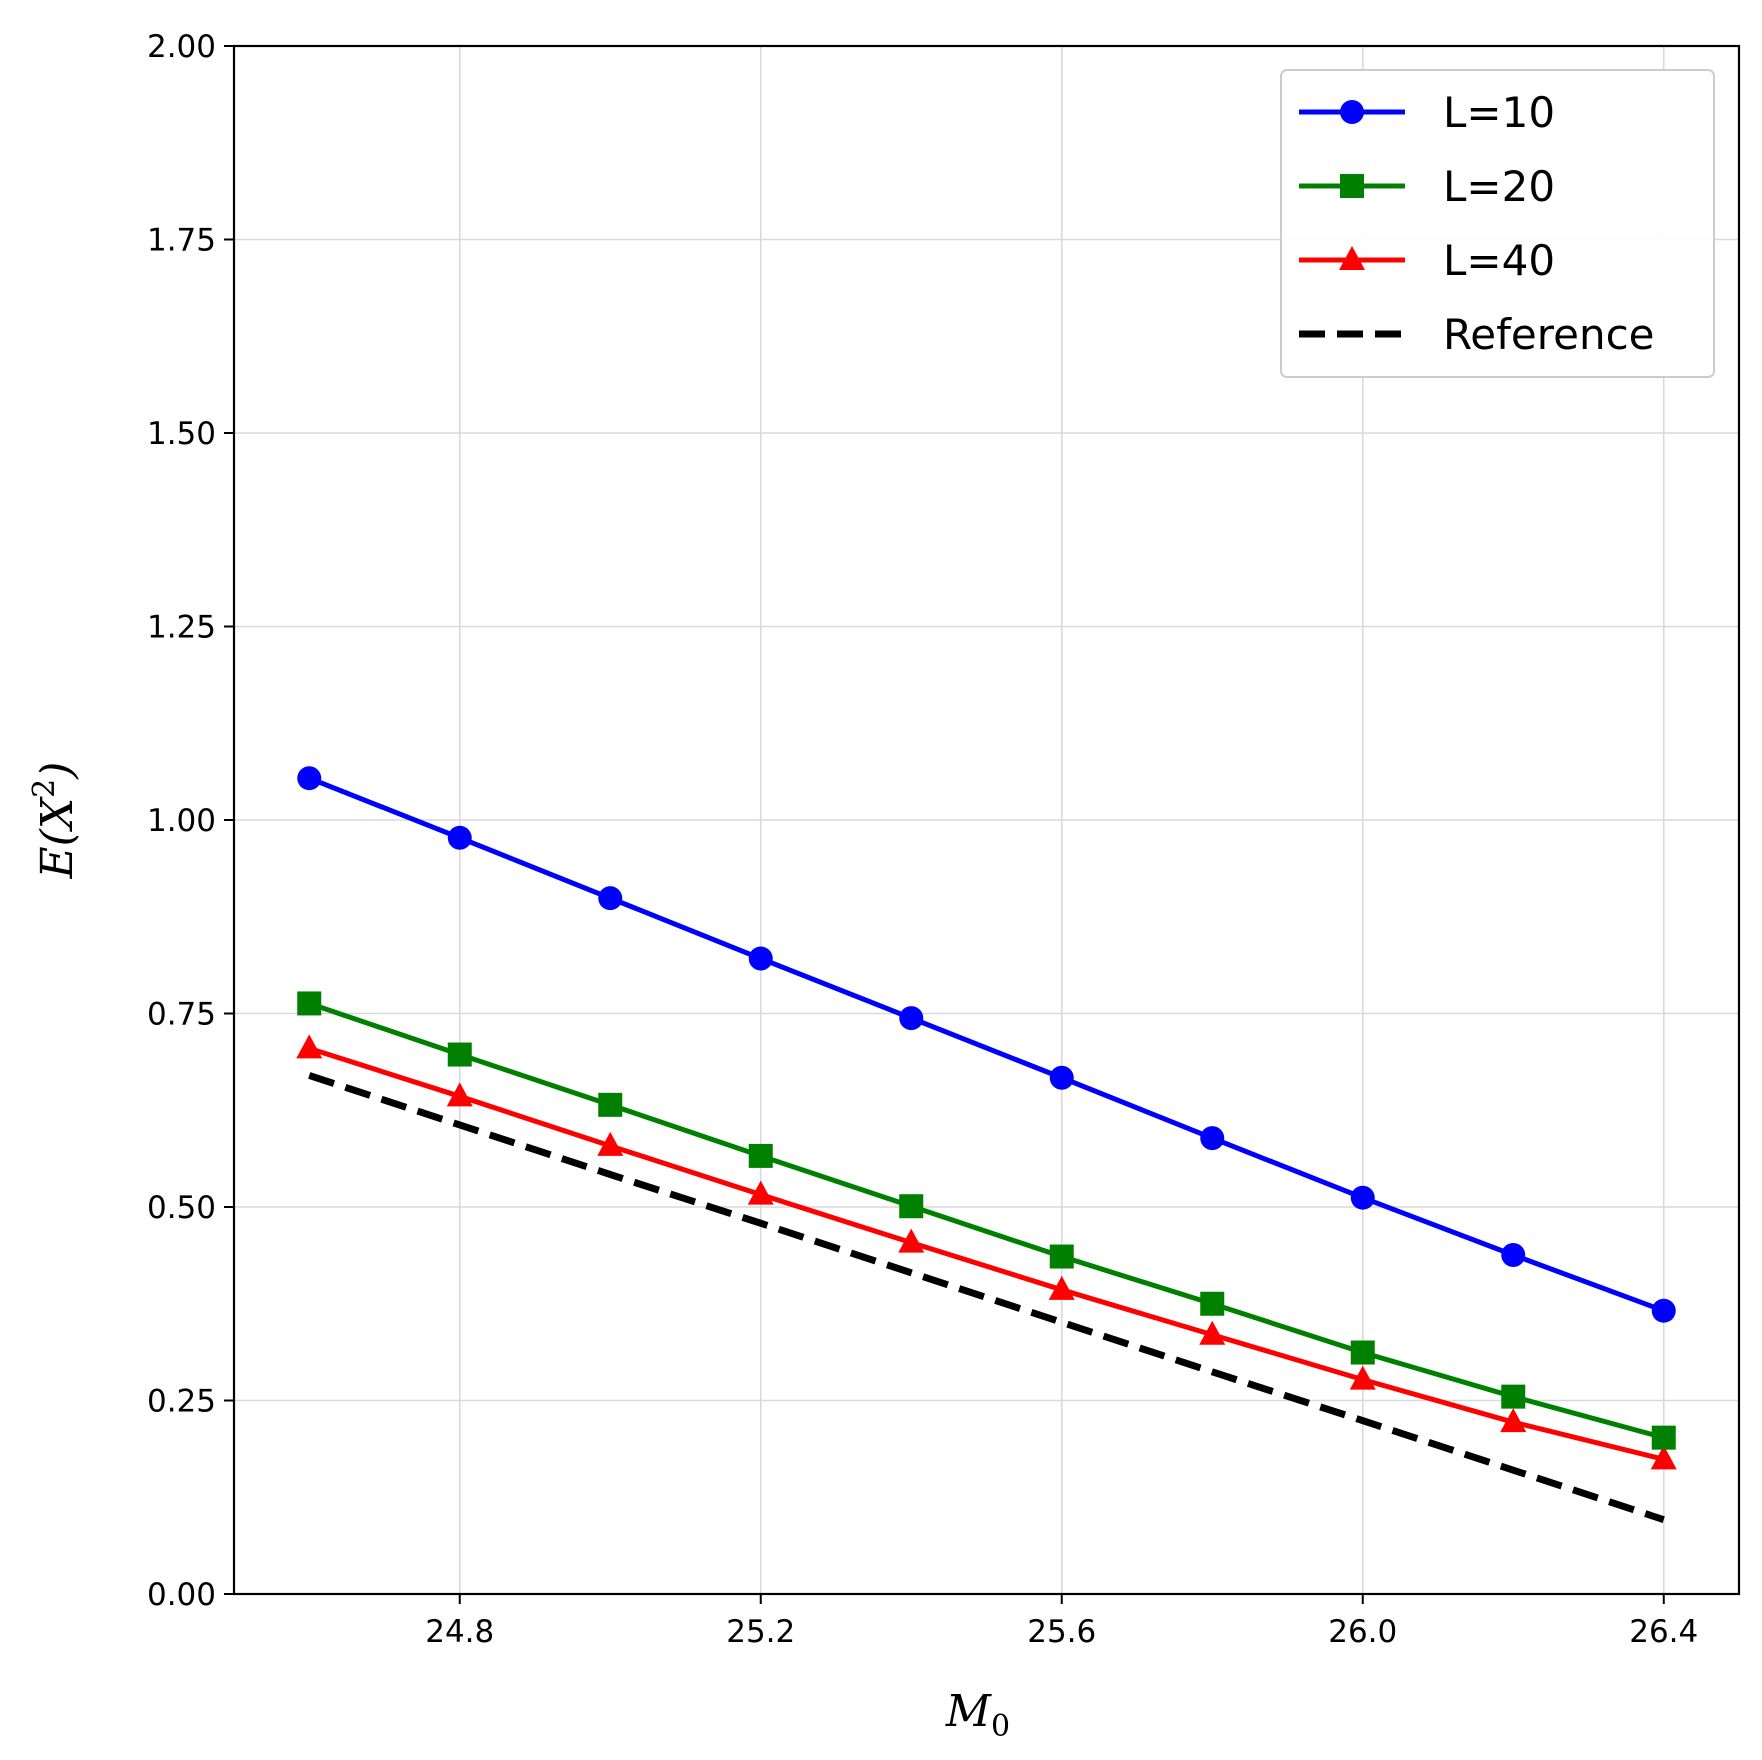 The width and height of the screenshot is (1762, 1760). I want to click on x-axis-label: M0, so click(977, 1715).